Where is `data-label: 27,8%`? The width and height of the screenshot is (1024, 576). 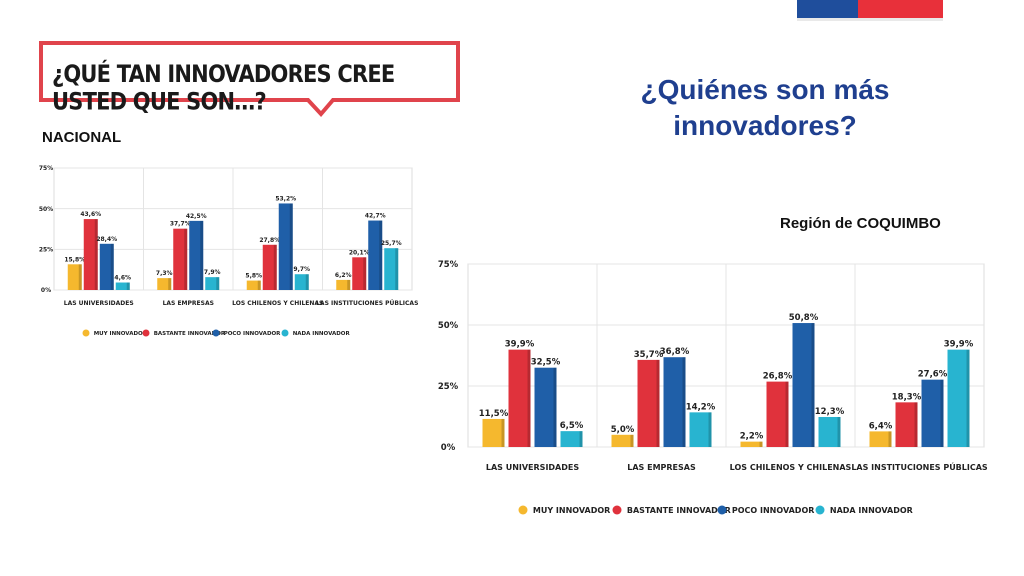
data-label: 27,8% is located at coordinates (269, 240).